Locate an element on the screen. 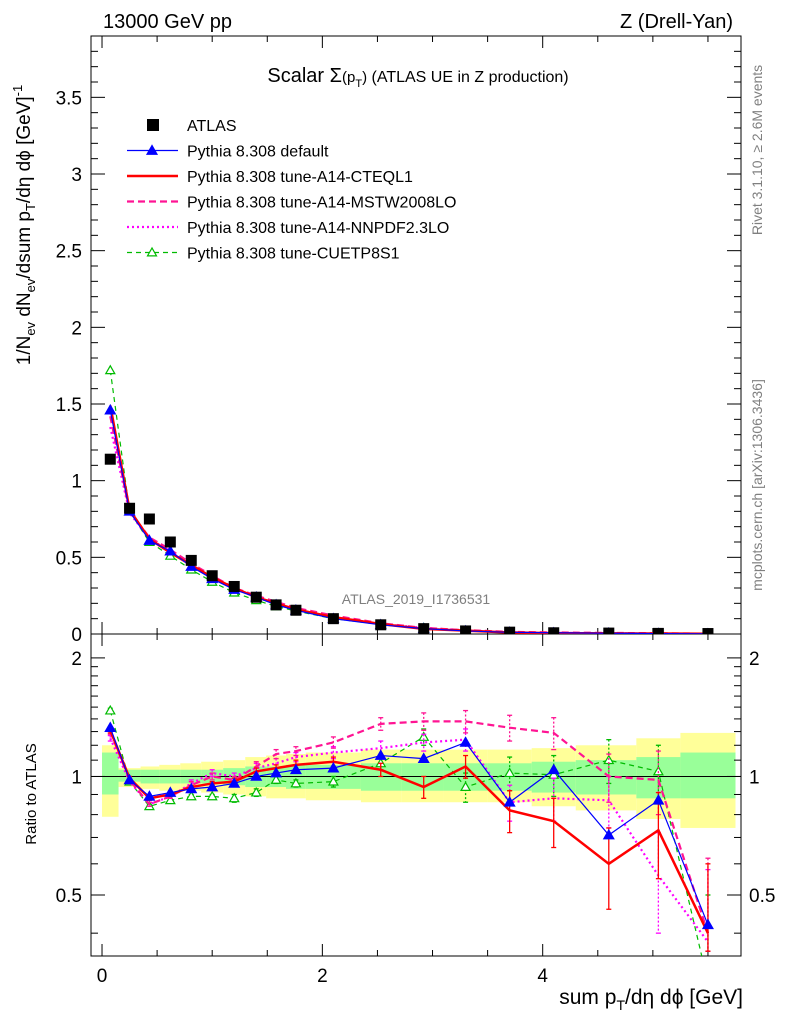 The image size is (786, 1024). legend-label-atlas: ATLAS is located at coordinates (212, 126).